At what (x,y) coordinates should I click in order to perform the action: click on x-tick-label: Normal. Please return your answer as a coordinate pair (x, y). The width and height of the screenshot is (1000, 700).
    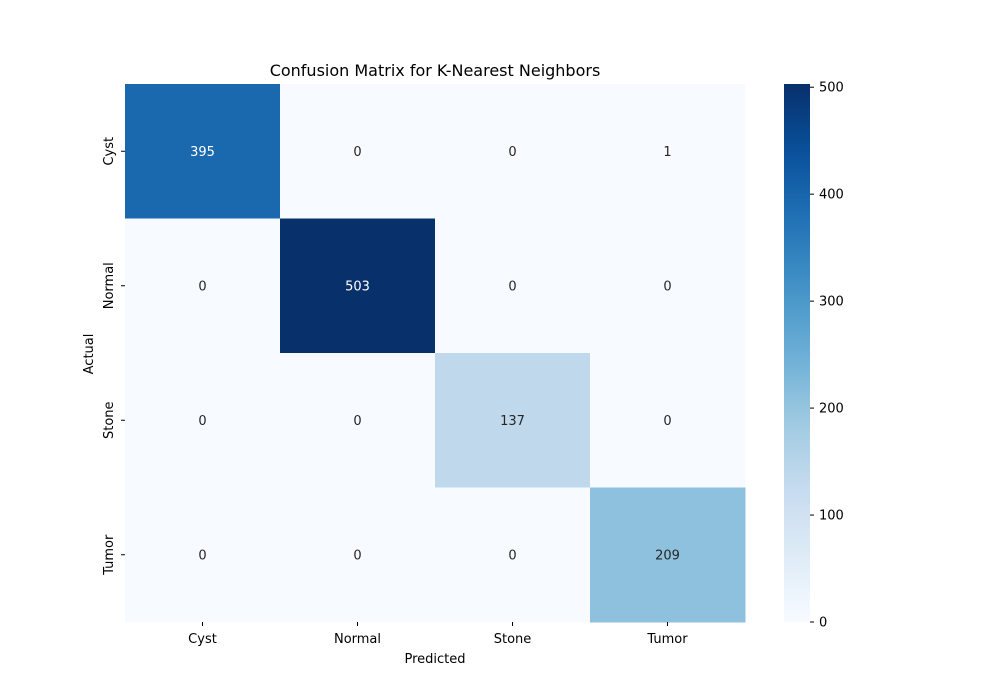
    Looking at the image, I should click on (357, 639).